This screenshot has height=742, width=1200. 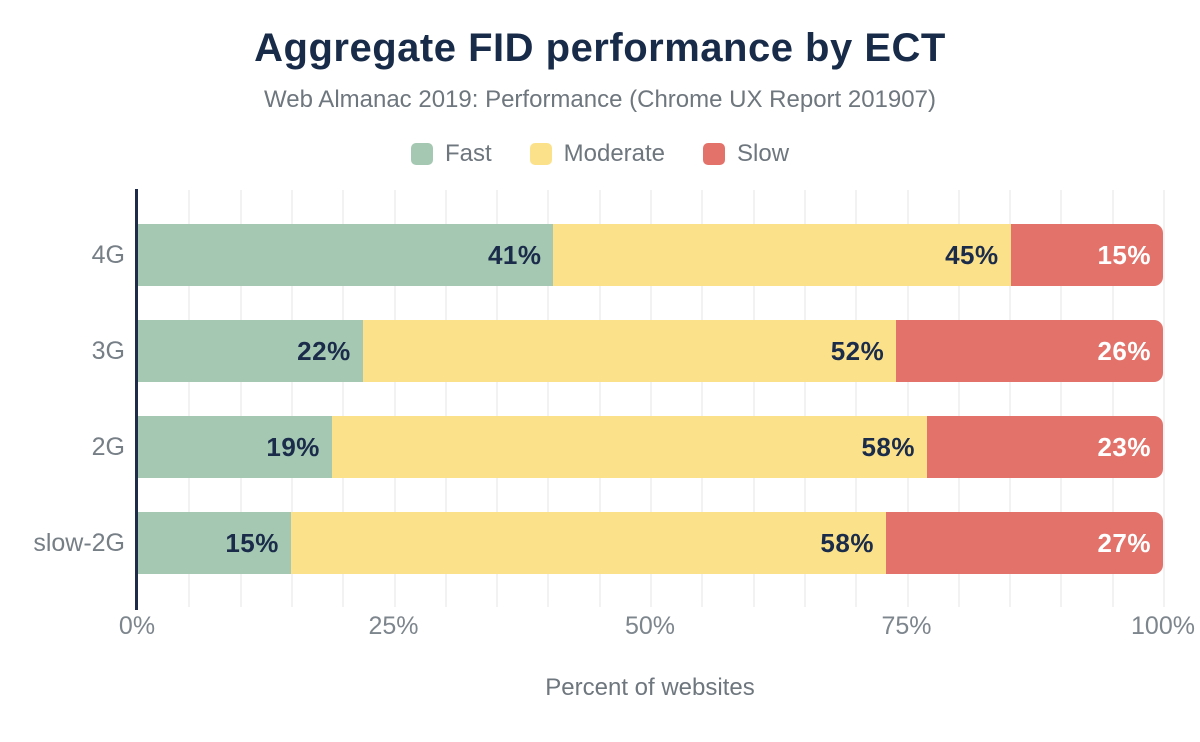 I want to click on segment-moderate-2G: 58%, so click(x=629, y=447).